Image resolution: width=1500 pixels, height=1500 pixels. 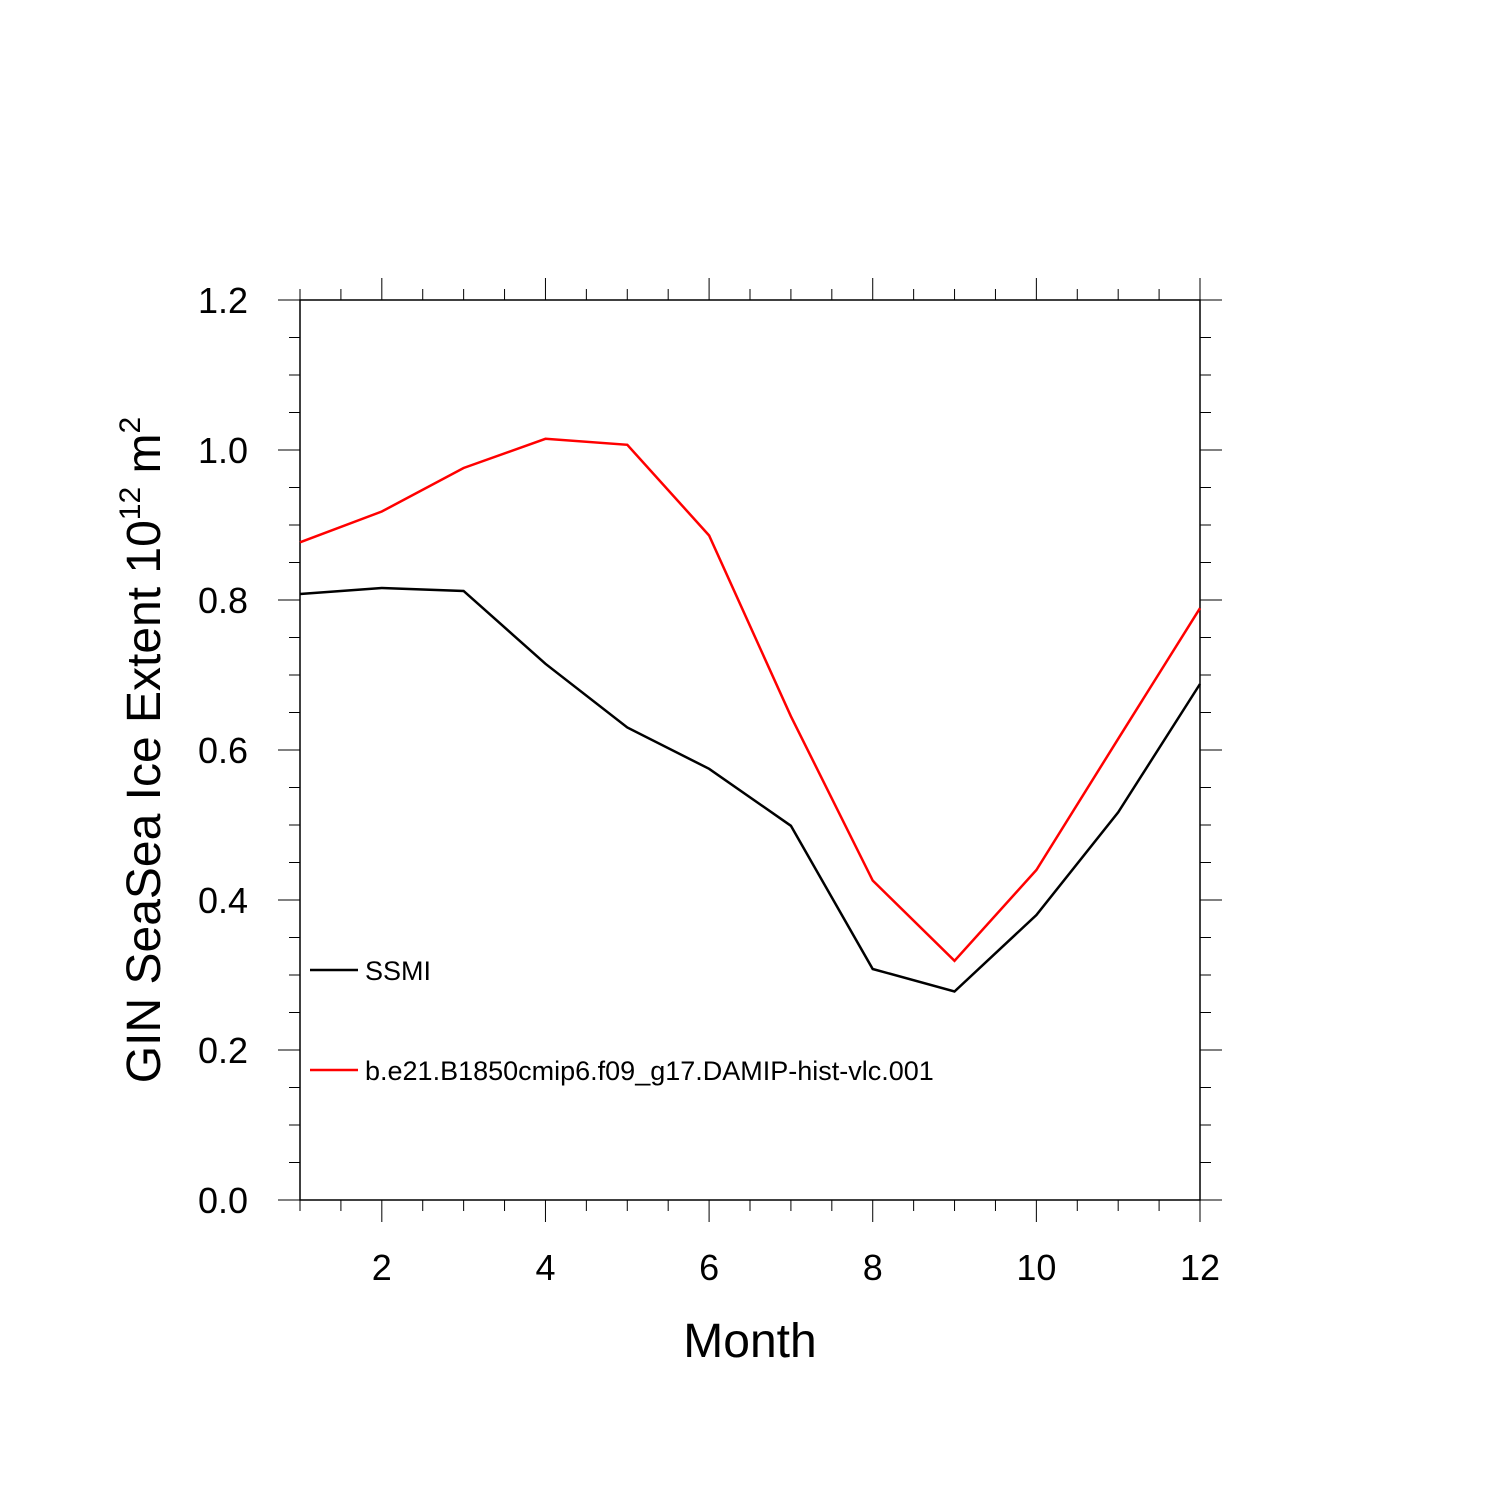 I want to click on y-tick-label: 0.8, so click(x=223, y=600).